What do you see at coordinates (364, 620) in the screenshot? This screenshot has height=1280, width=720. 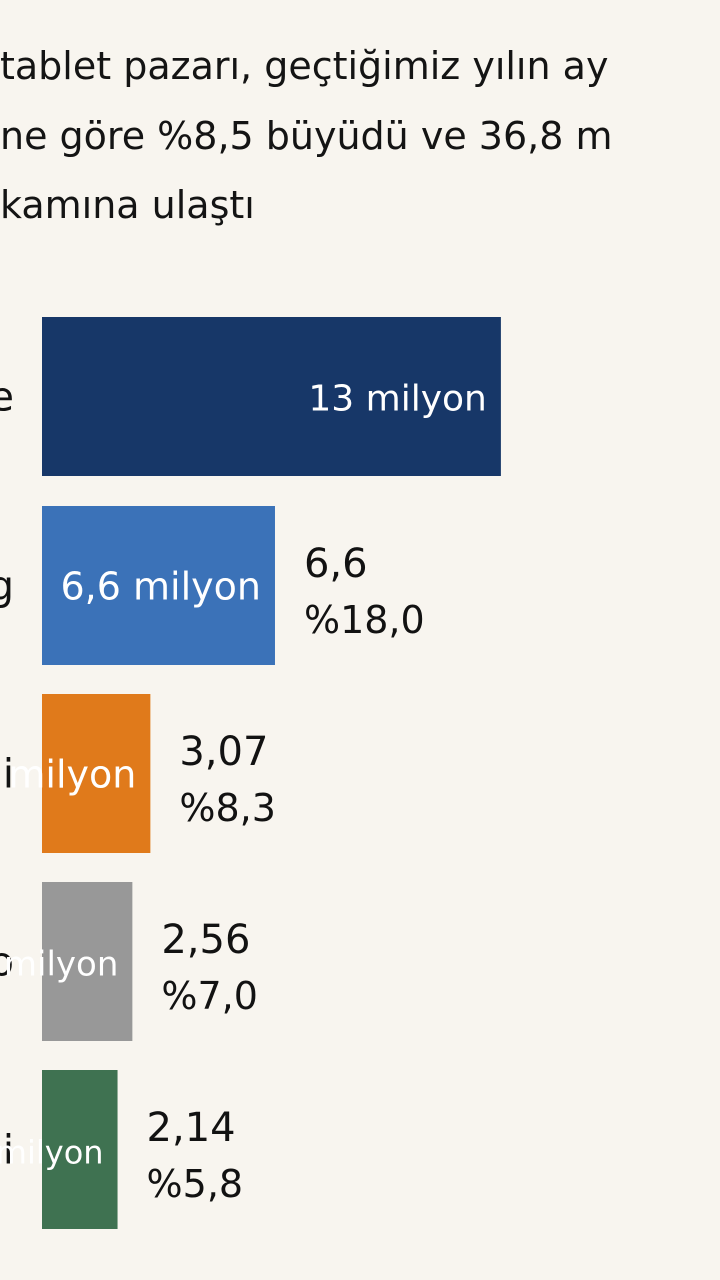 I see `bar-share-label: %18,0` at bounding box center [364, 620].